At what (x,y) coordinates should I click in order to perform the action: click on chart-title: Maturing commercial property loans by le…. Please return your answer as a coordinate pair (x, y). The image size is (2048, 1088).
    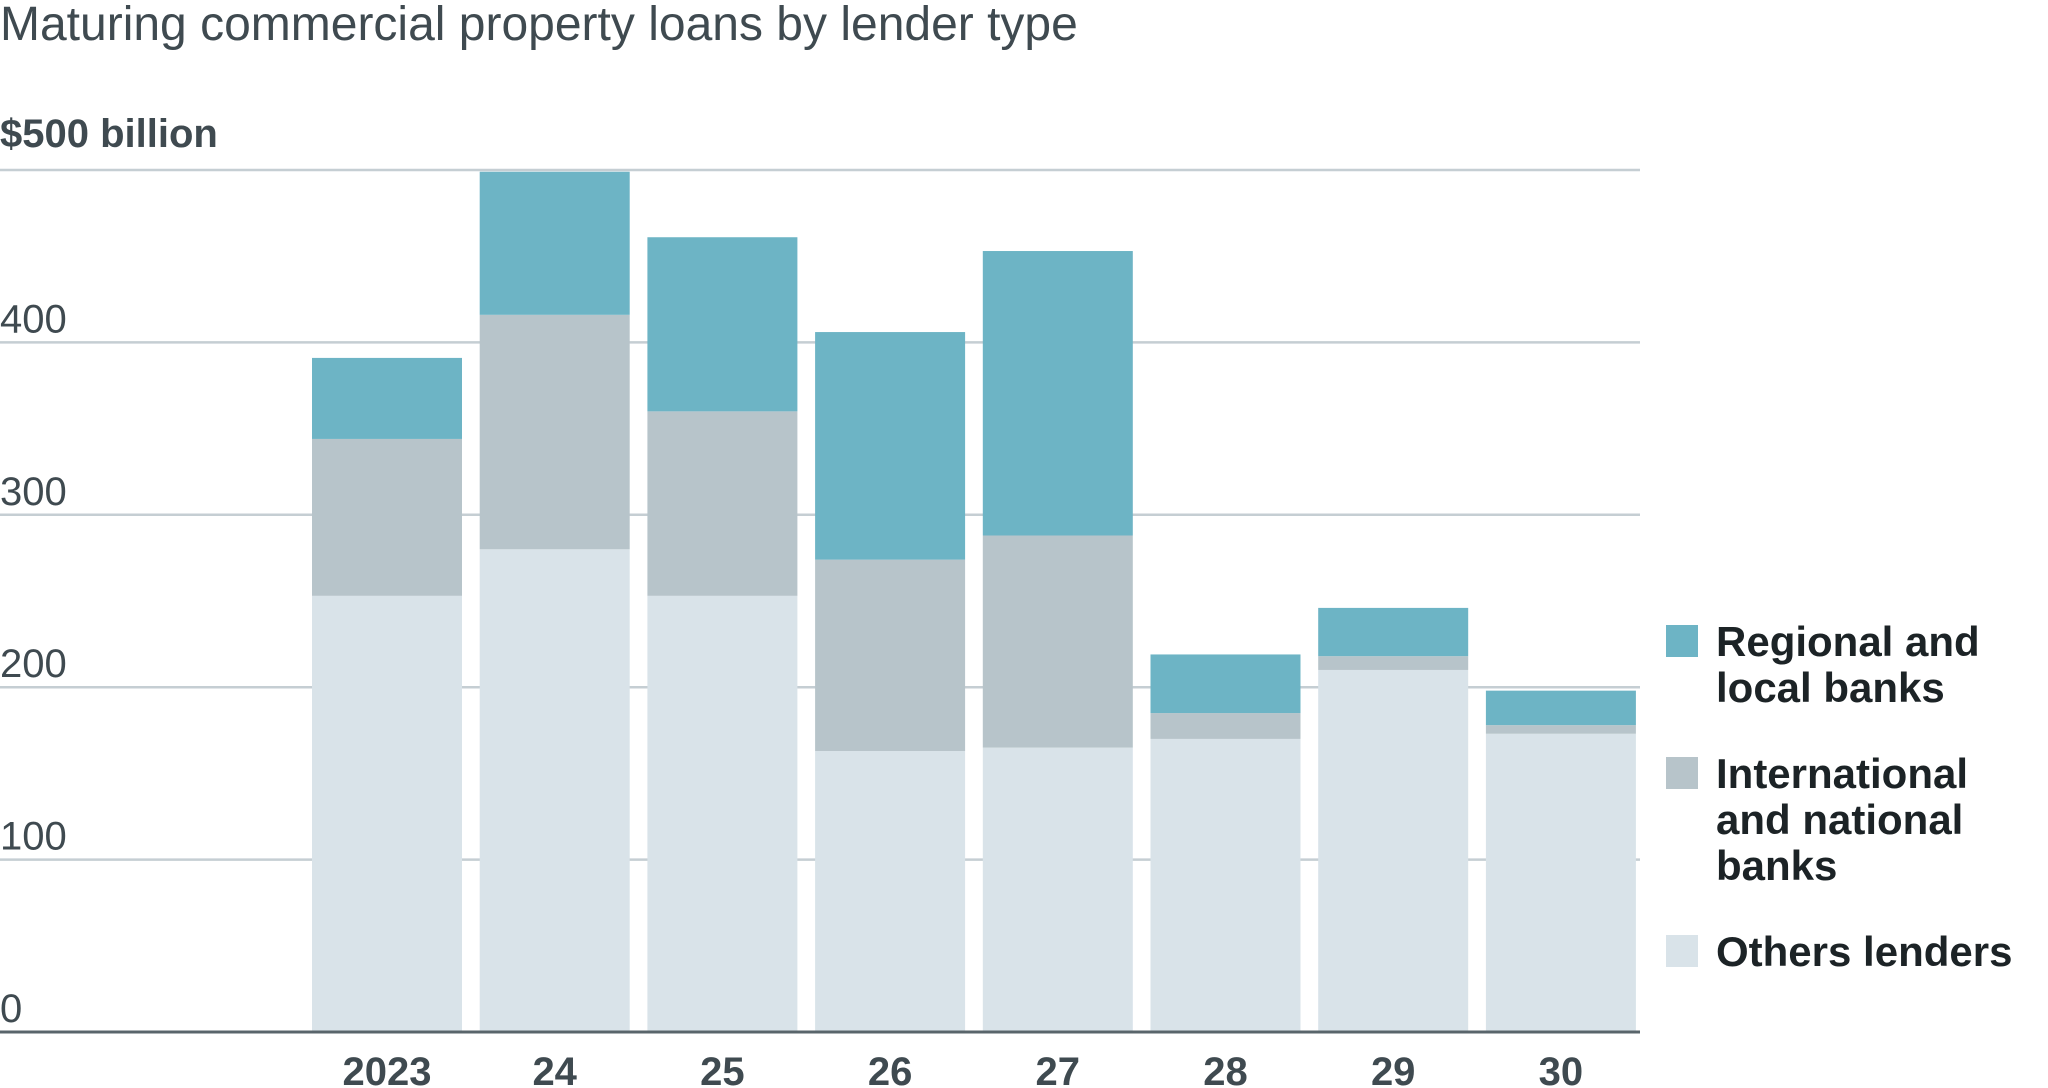
    Looking at the image, I should click on (539, 25).